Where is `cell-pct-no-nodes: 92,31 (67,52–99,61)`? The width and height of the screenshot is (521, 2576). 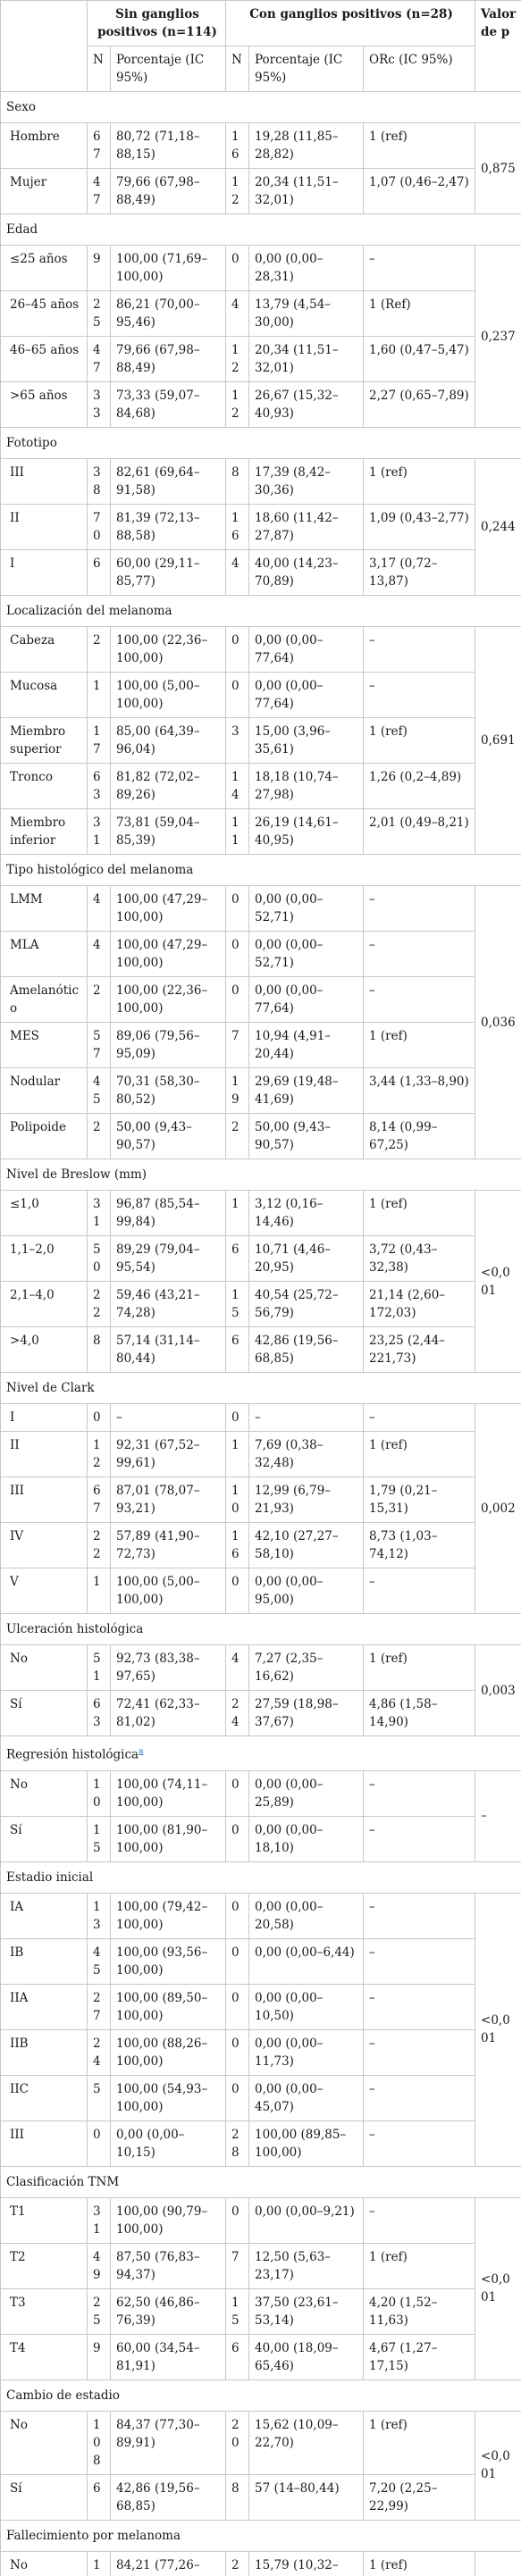
cell-pct-no-nodes: 92,31 (67,52–99,61) is located at coordinates (168, 1454).